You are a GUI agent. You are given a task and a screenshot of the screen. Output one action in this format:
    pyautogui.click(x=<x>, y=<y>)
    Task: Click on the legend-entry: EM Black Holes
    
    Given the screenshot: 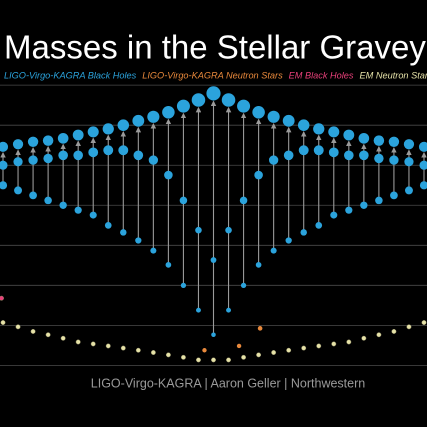 What is the action you would take?
    pyautogui.click(x=321, y=75)
    